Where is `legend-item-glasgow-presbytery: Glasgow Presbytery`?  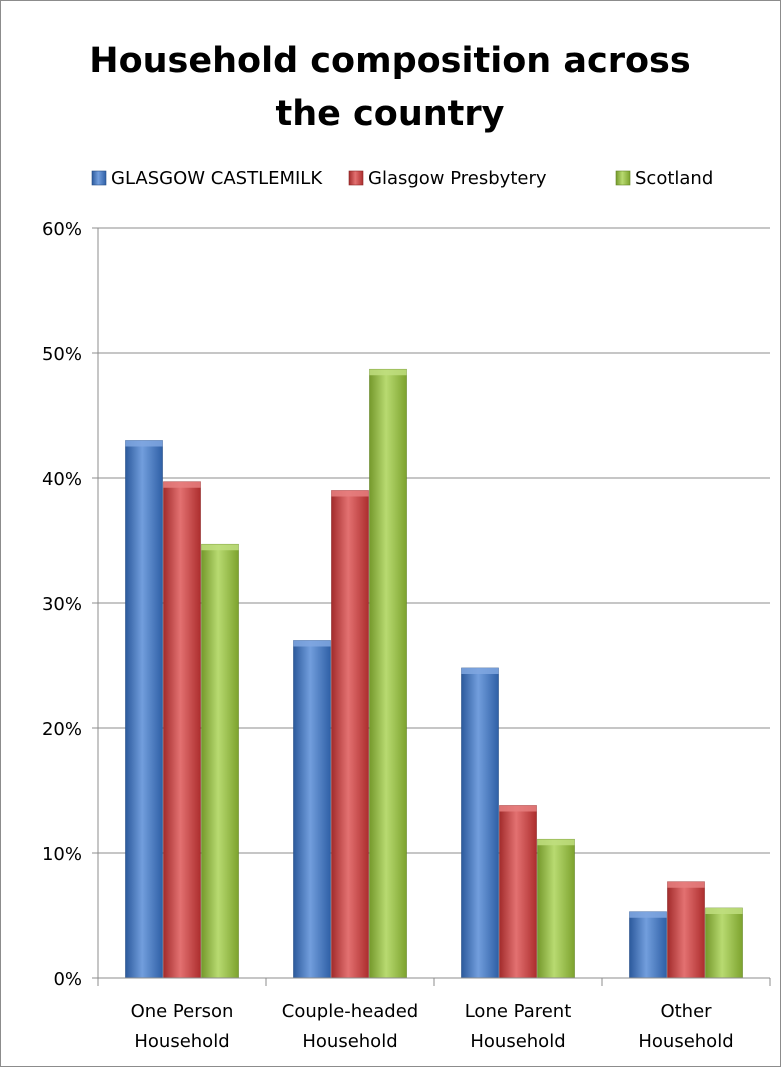 legend-item-glasgow-presbytery: Glasgow Presbytery is located at coordinates (447, 178).